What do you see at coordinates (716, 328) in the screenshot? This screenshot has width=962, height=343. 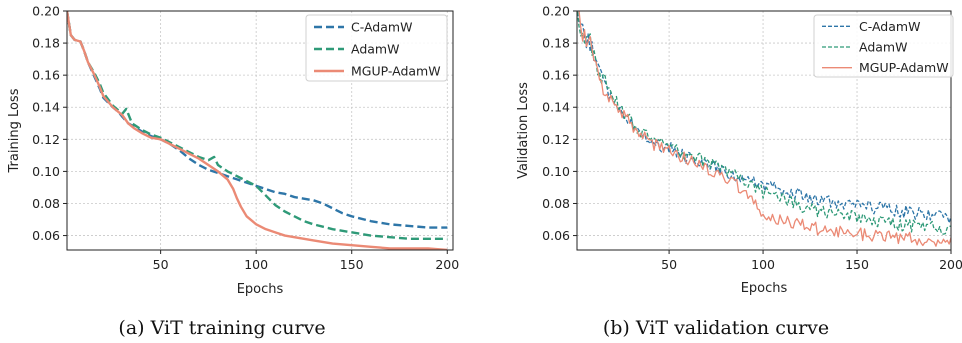 I see `caption-validation-curve: (b) ViT validation curve` at bounding box center [716, 328].